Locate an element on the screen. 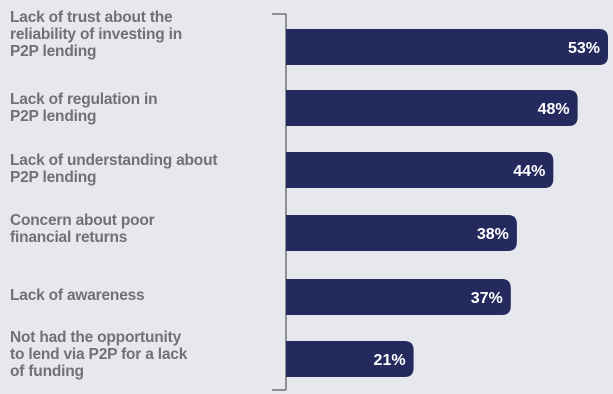 Image resolution: width=613 pixels, height=394 pixels. category-label: Lack of awareness is located at coordinates (137, 295).